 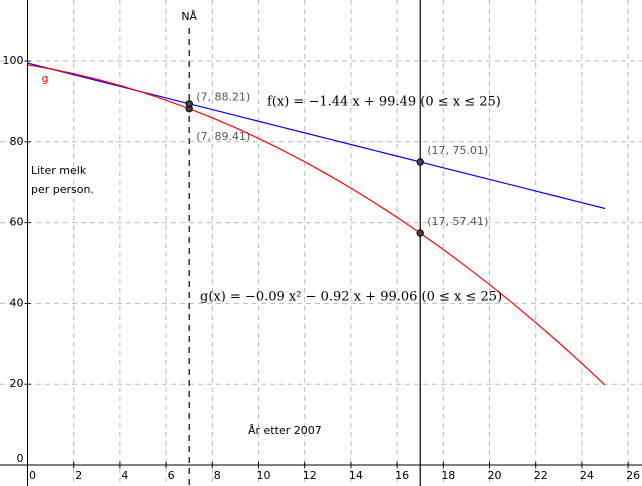 I want to click on y-tick-label: 40, so click(x=16, y=302).